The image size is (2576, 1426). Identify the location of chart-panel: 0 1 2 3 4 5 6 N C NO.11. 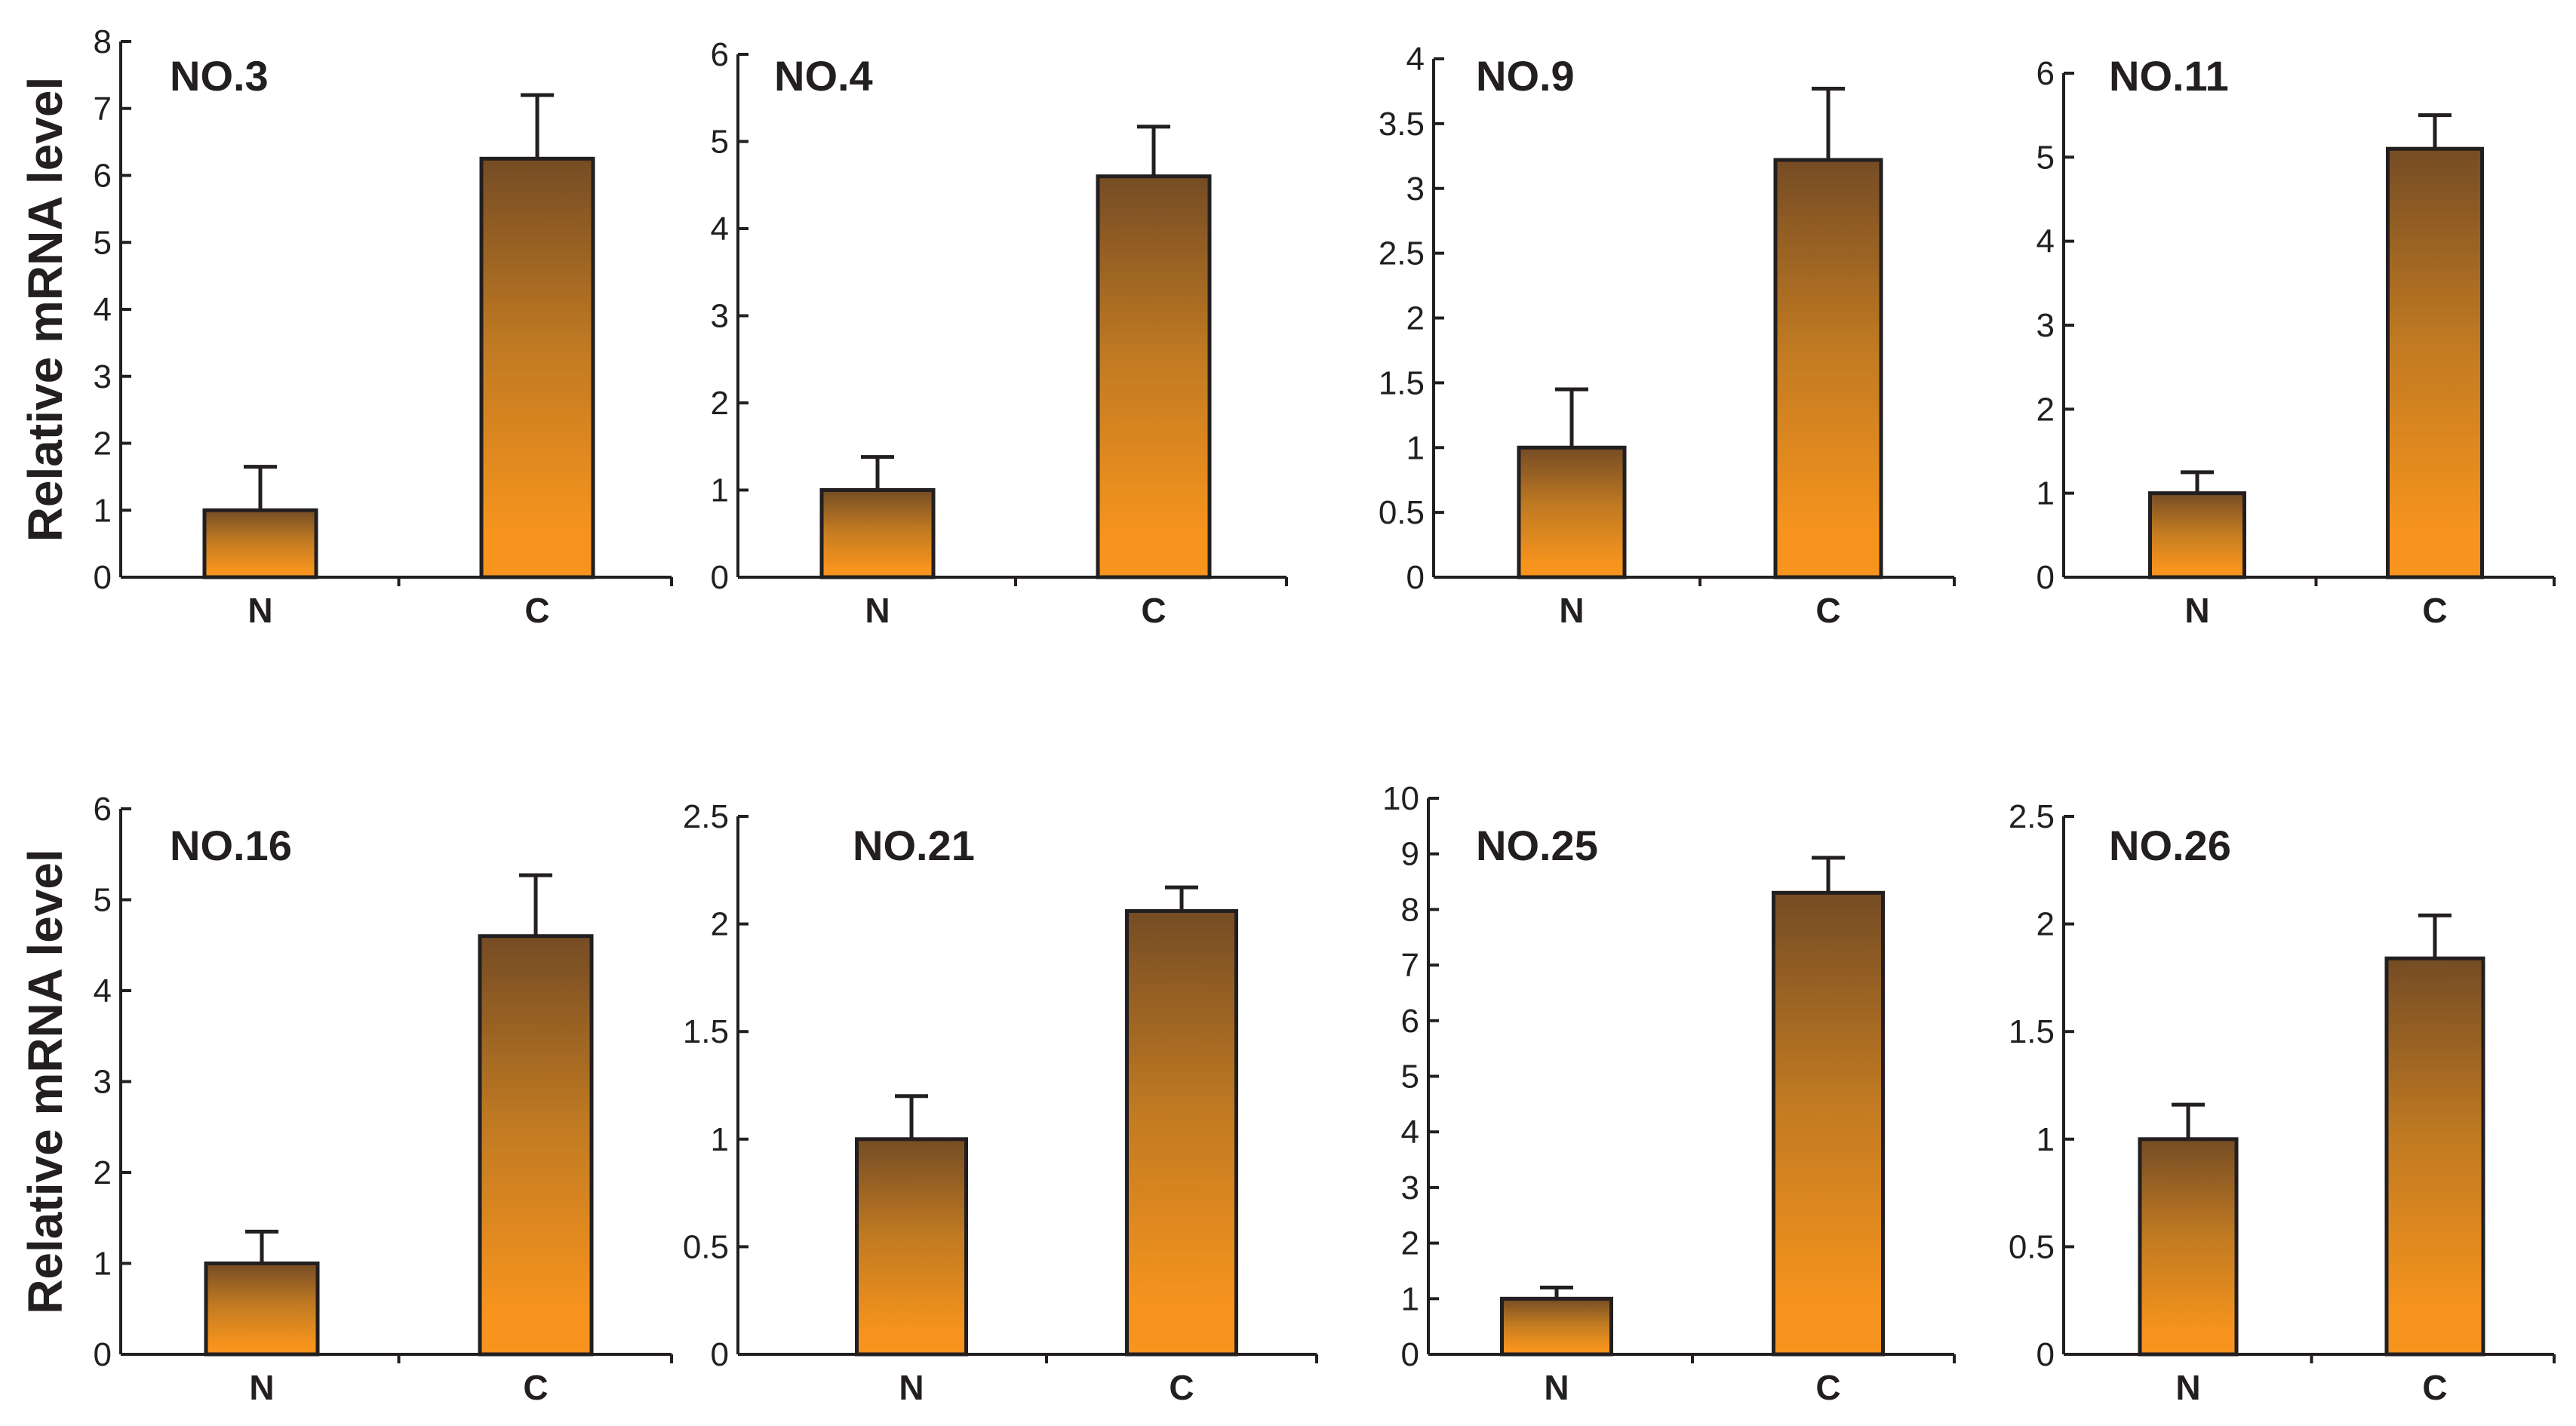
(2296, 341).